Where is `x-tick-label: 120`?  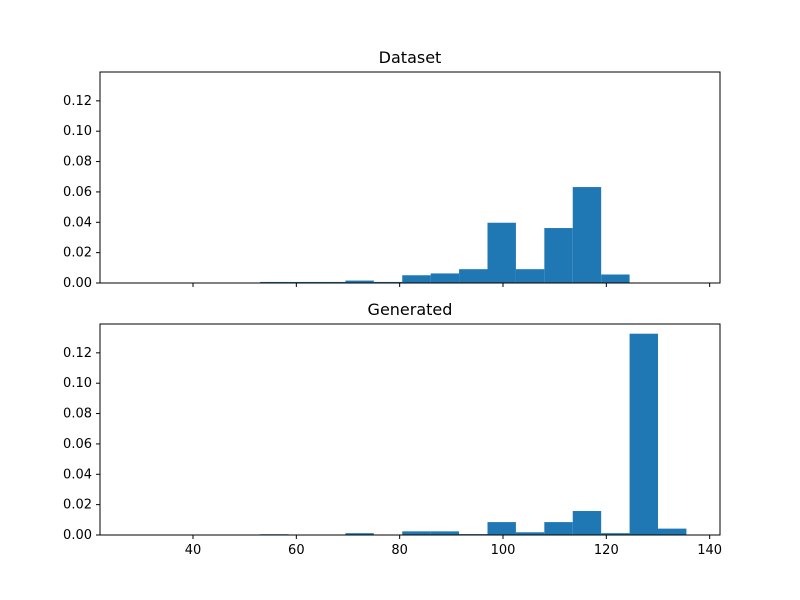 x-tick-label: 120 is located at coordinates (606, 550).